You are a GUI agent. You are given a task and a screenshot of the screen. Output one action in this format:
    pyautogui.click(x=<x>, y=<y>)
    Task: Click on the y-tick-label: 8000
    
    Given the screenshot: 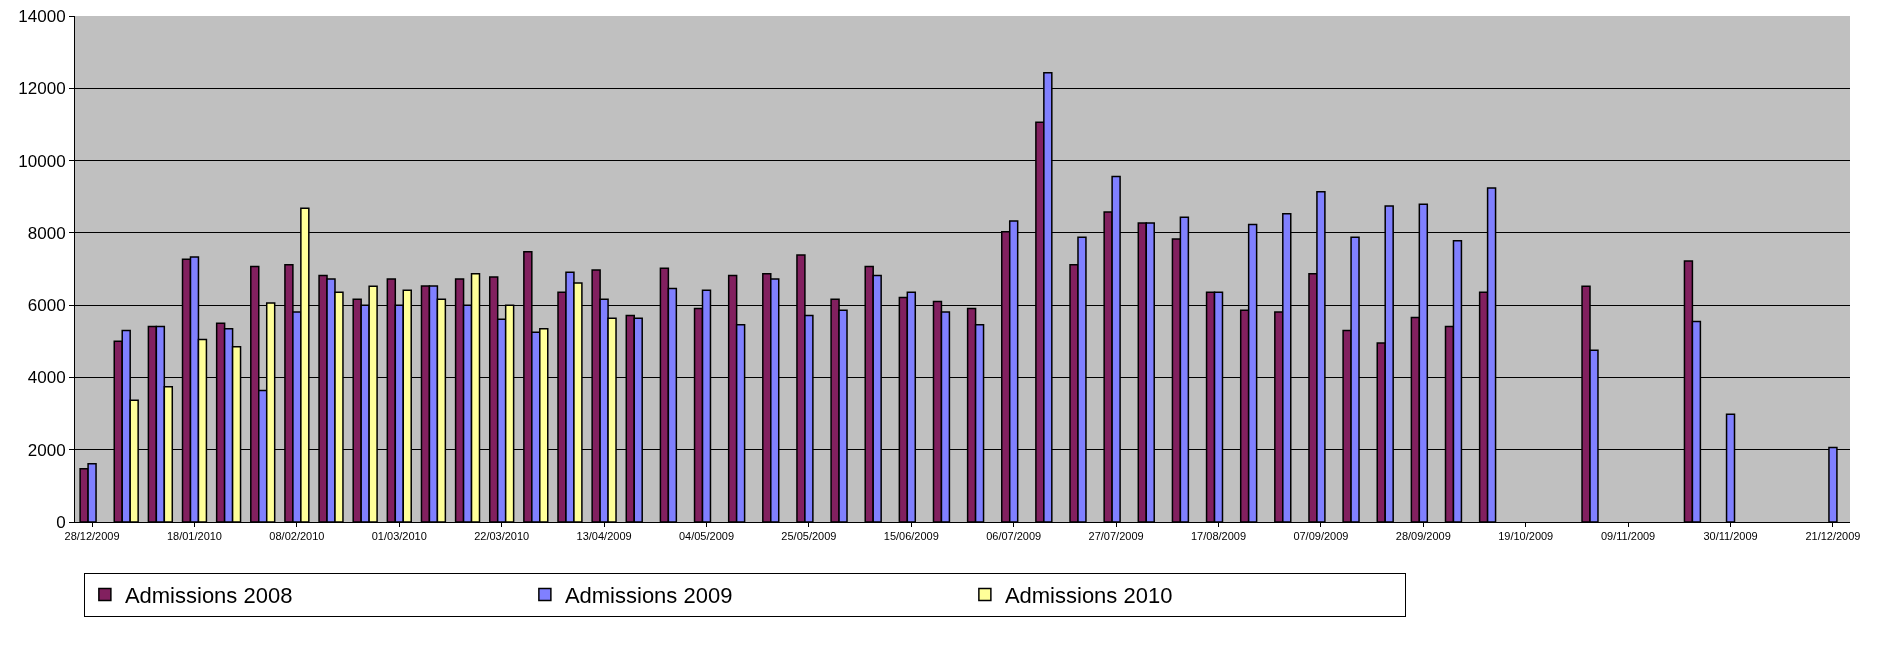 What is the action you would take?
    pyautogui.click(x=46, y=233)
    